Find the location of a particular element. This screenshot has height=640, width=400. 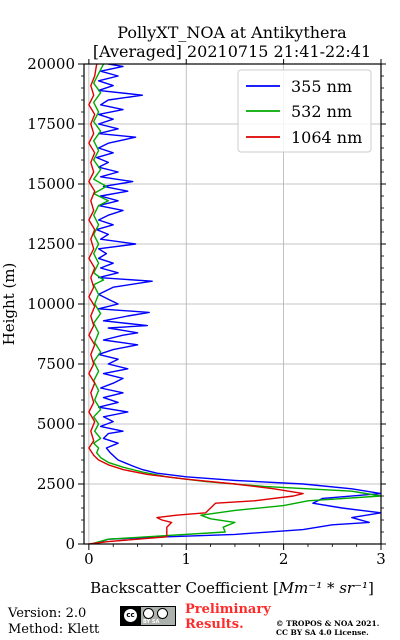

y-tick-label: 5000 is located at coordinates (56, 424).